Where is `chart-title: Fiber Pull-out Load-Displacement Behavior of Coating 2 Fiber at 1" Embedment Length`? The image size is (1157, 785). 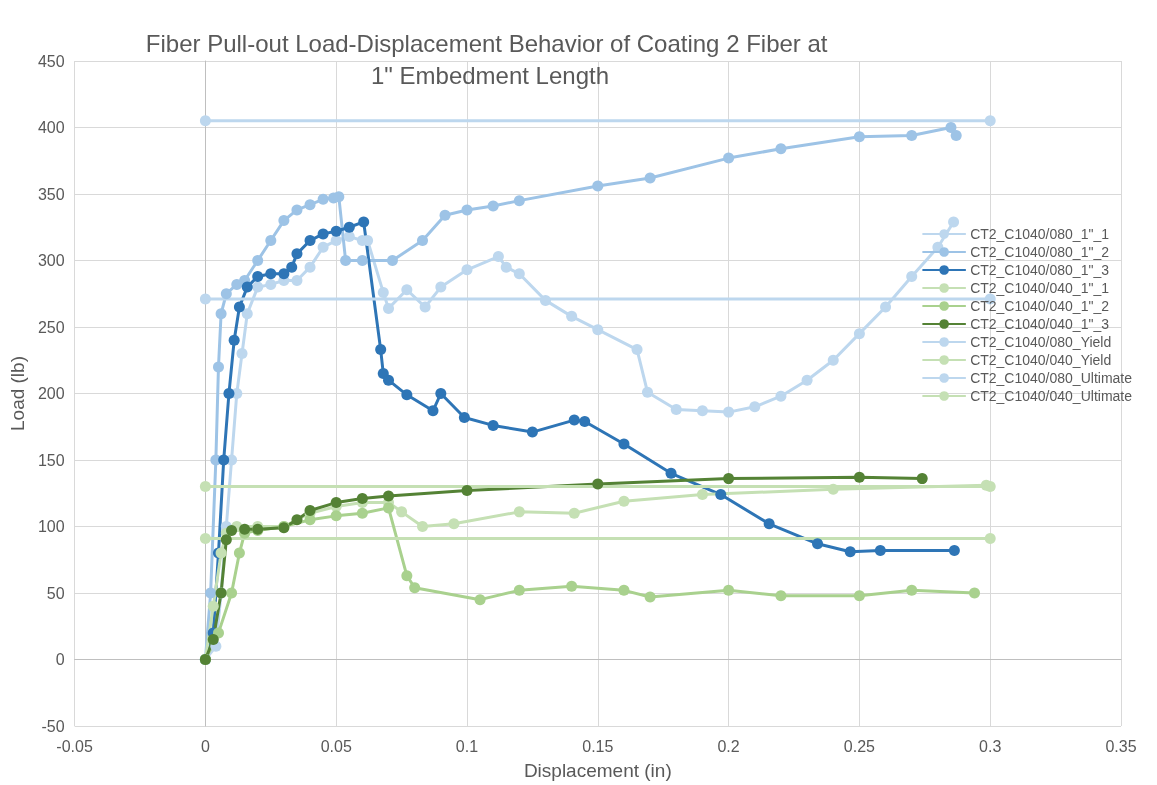 chart-title: Fiber Pull-out Load-Displacement Behavior of Coating 2 Fiber at 1" Embedment Length is located at coordinates (490, 59).